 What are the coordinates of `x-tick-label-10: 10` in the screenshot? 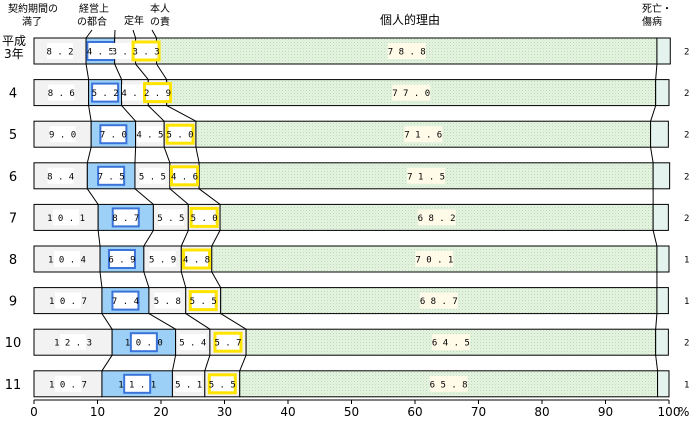 It's located at (97, 412).